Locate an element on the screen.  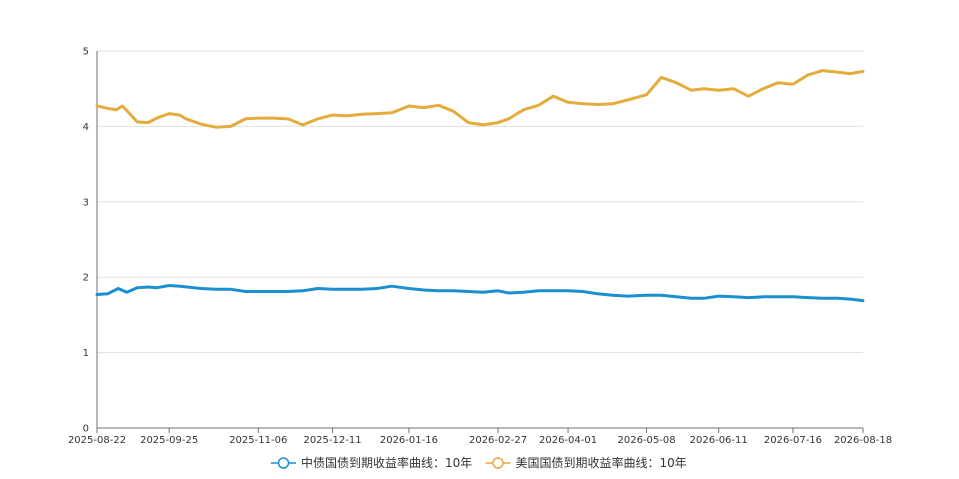
x-tick-label: 2025-08-22 is located at coordinates (97, 440).